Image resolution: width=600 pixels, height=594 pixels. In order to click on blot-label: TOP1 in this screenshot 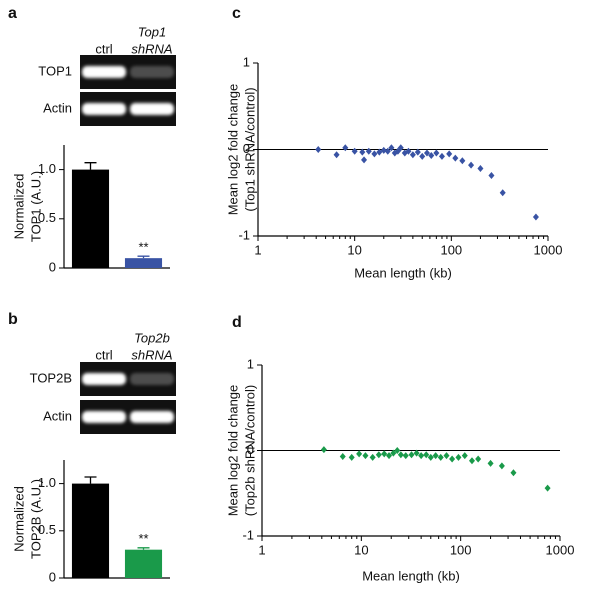, I will do `click(55, 70)`.